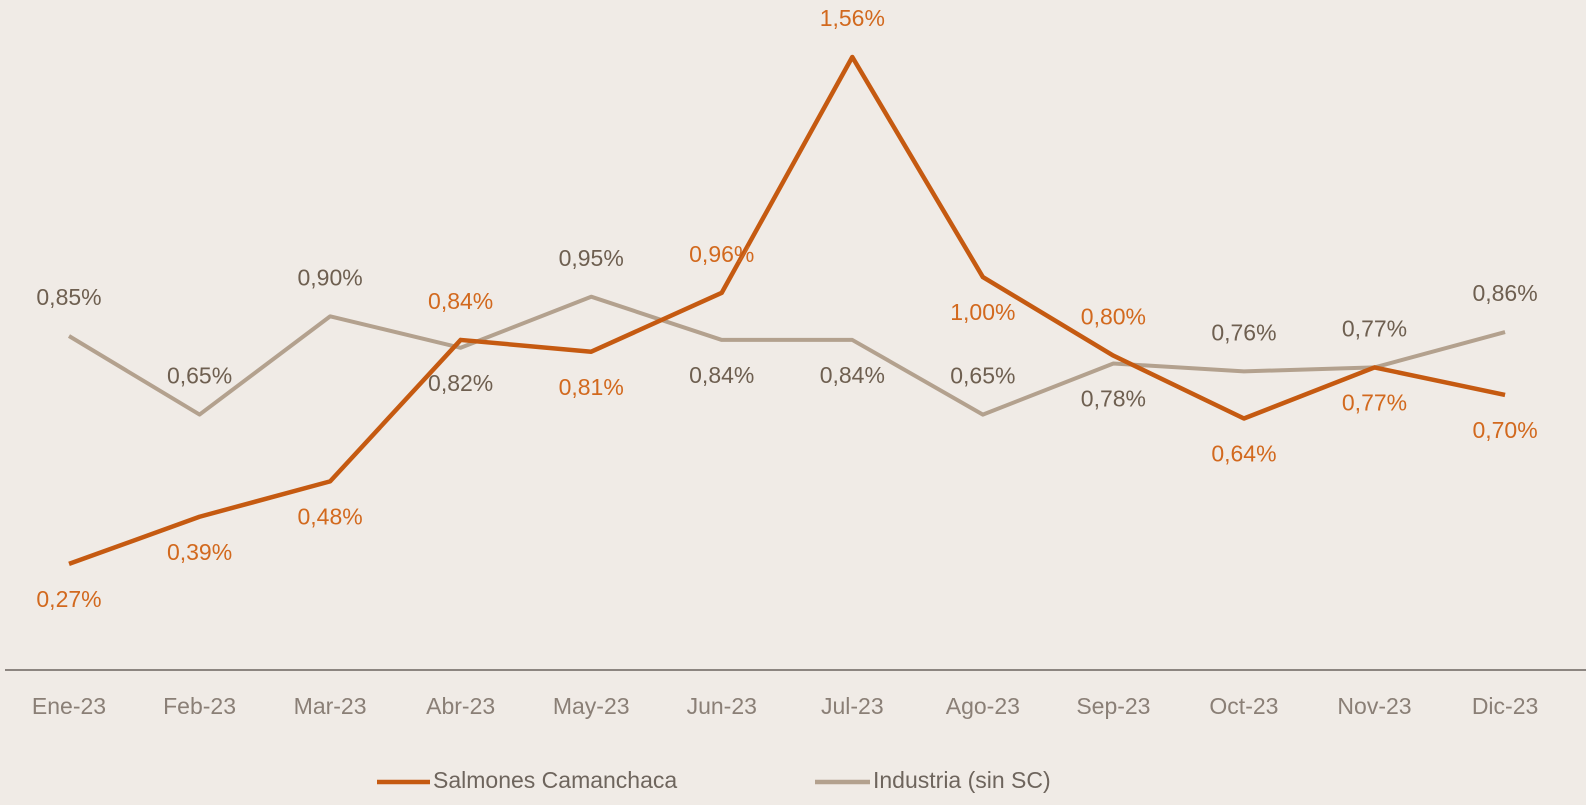  What do you see at coordinates (786, 355) in the screenshot?
I see `series-line` at bounding box center [786, 355].